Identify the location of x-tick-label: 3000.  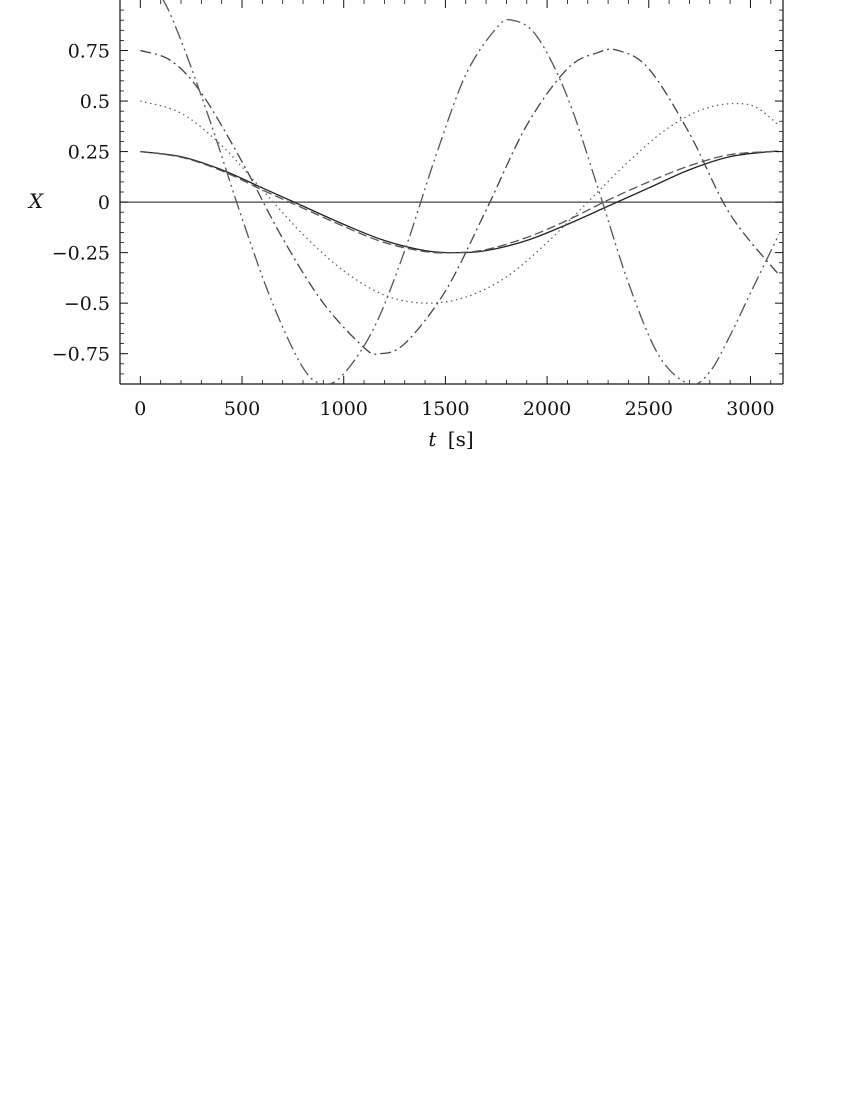
(750, 409).